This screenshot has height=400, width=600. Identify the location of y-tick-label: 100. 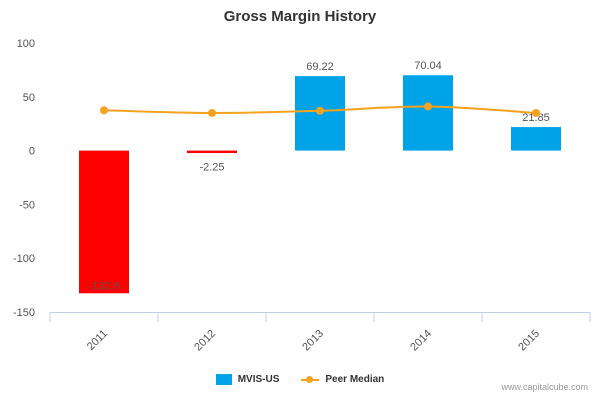
(26, 44).